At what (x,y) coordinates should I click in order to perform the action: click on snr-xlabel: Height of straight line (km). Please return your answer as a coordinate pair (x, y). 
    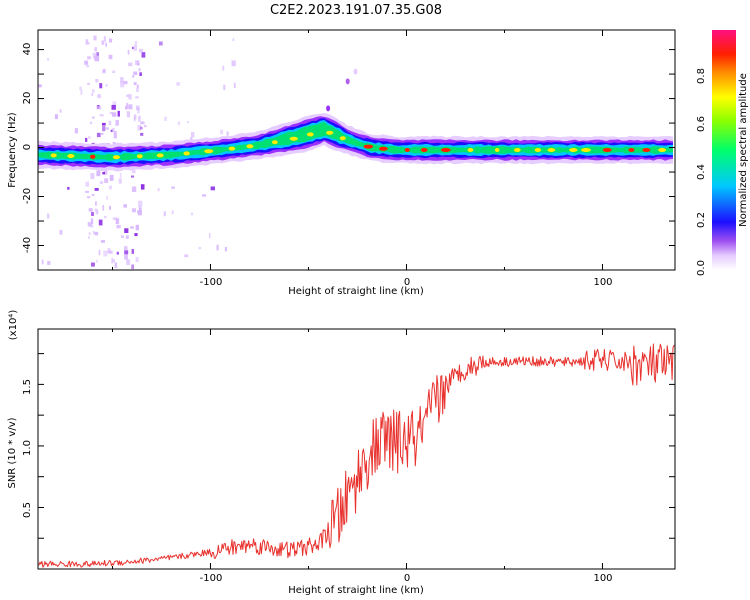
    Looking at the image, I should click on (356, 590).